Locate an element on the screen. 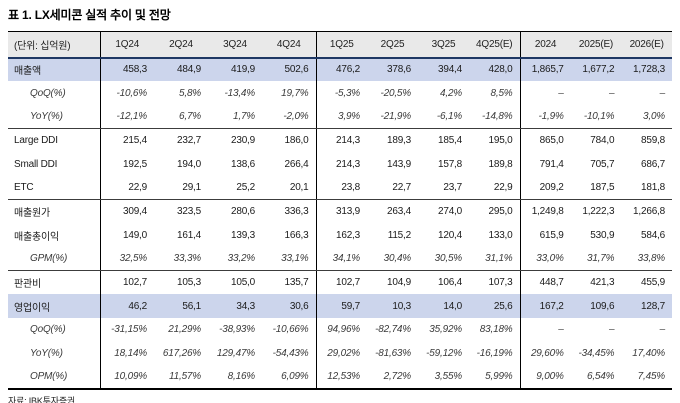  cell: 1,222,3 is located at coordinates (598, 212).